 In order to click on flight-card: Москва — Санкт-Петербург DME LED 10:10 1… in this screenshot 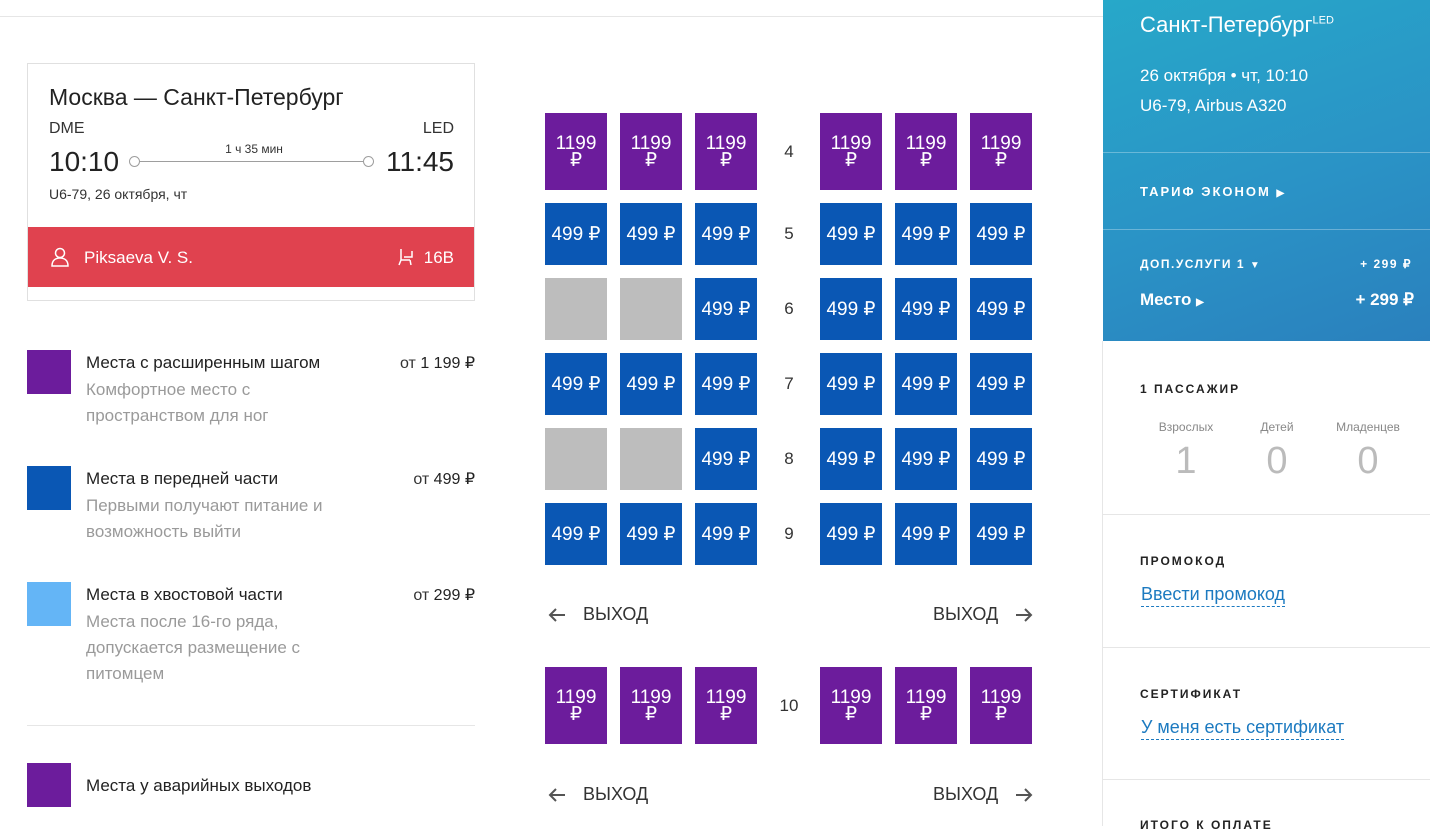, I will do `click(251, 182)`.